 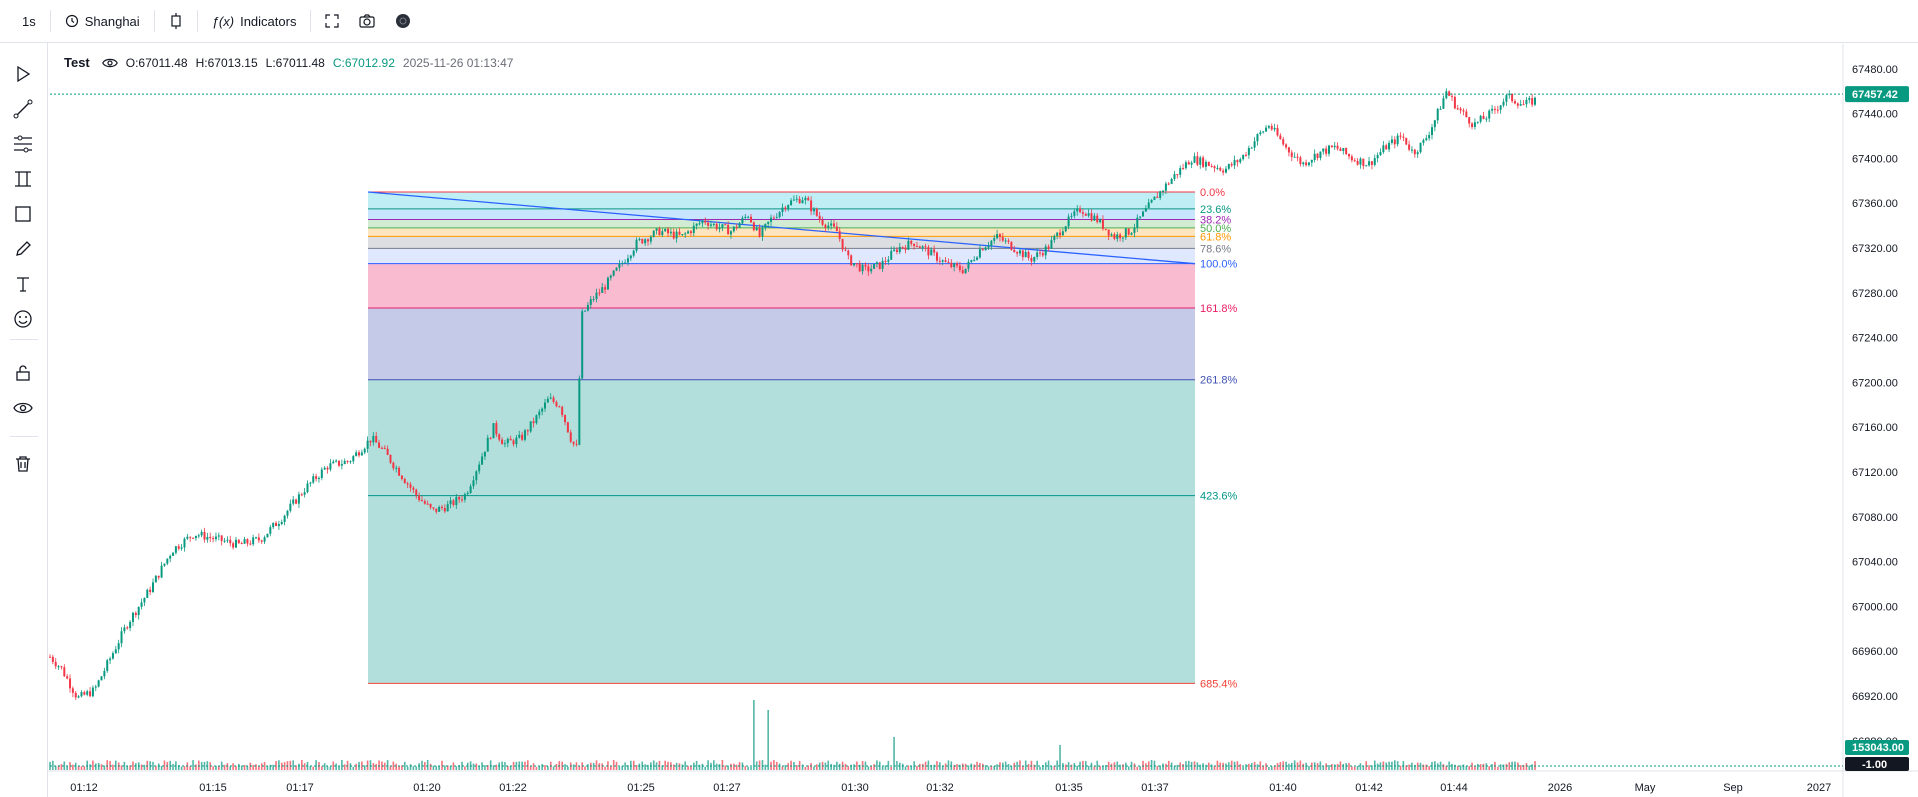 I want to click on rectangle-tool-button, so click(x=23, y=214).